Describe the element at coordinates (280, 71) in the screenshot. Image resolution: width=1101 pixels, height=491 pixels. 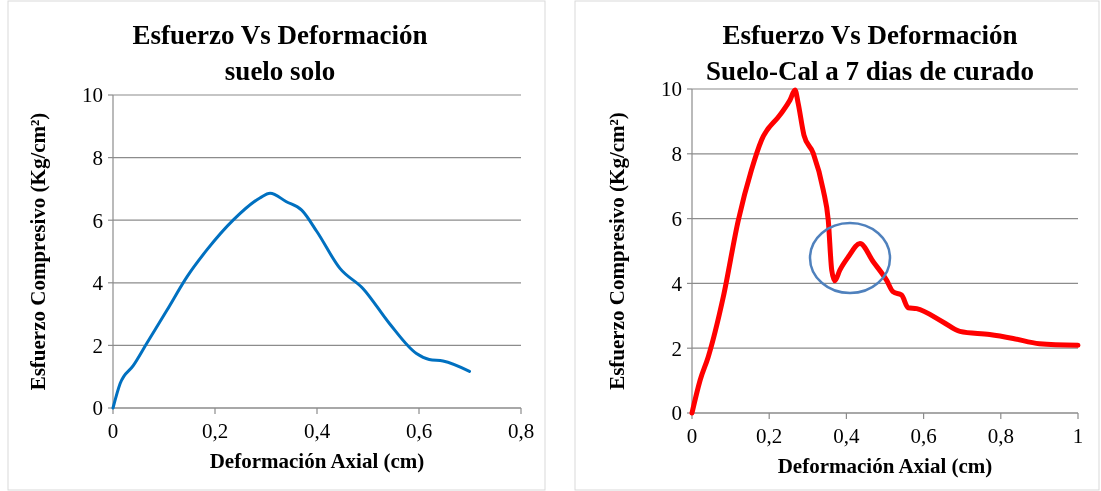
I see `chart-subtitle: suelo solo` at that location.